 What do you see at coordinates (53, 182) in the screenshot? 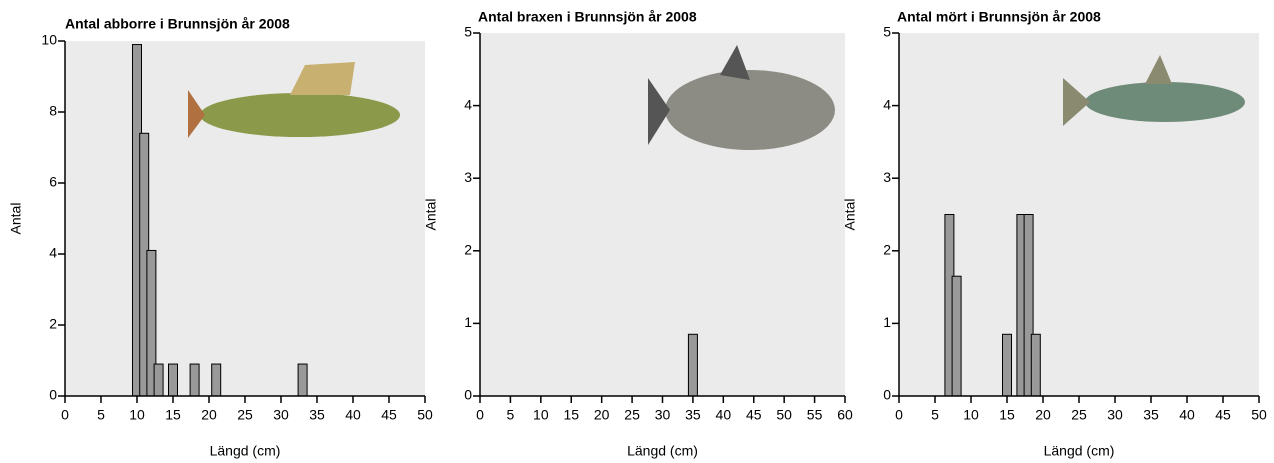
I see `y-tick-label: 6` at bounding box center [53, 182].